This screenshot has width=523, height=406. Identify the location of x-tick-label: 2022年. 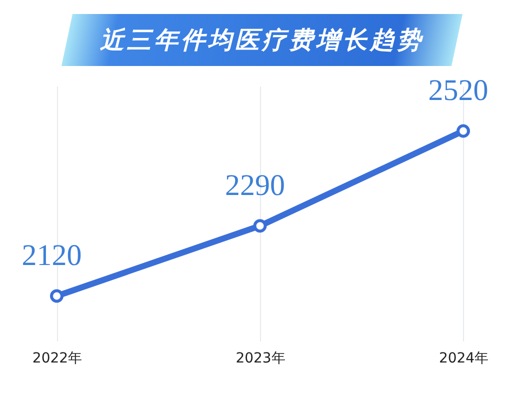
(57, 358).